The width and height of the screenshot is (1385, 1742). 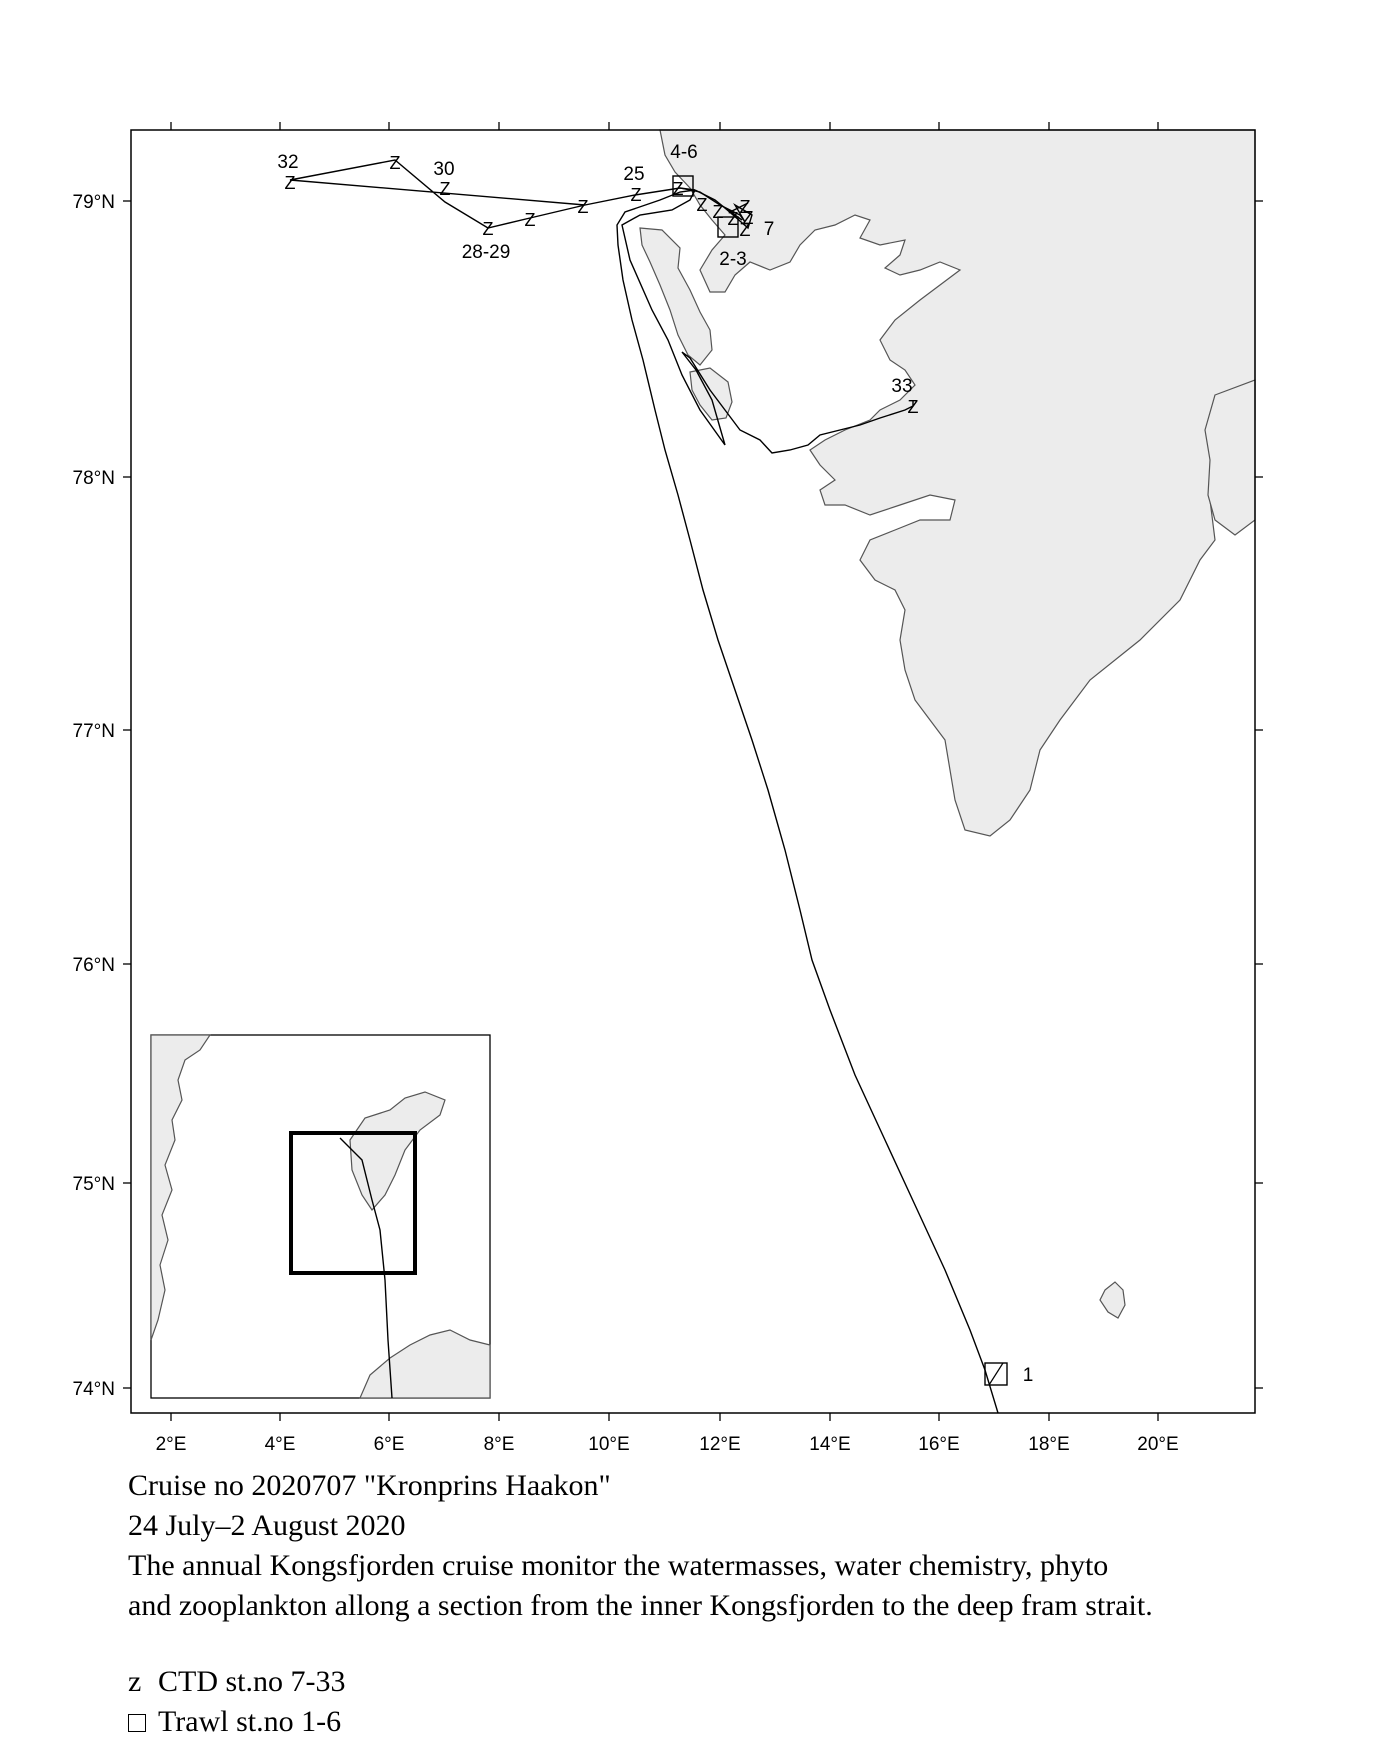 I want to click on lat-tick-label: 74°N, so click(x=94, y=1389).